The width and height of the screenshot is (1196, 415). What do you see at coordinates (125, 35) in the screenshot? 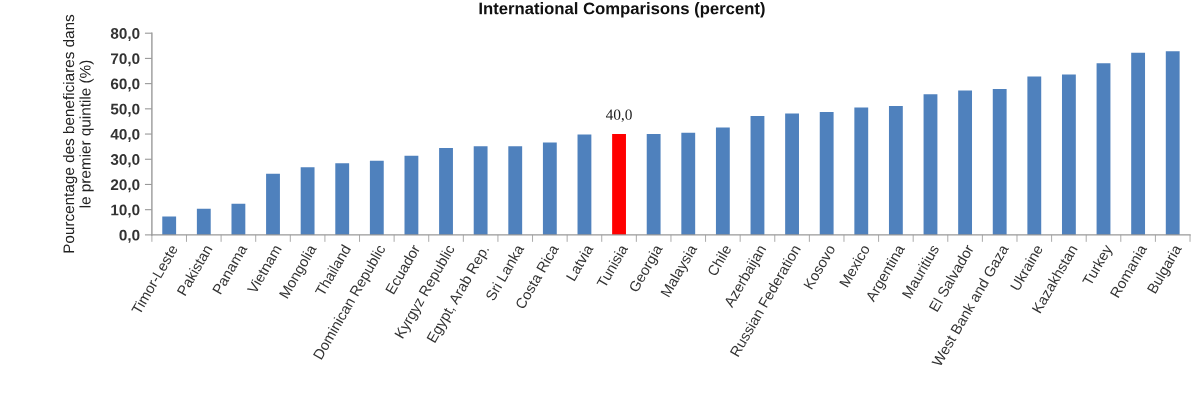
I see `y-tick-label: 80,0` at bounding box center [125, 35].